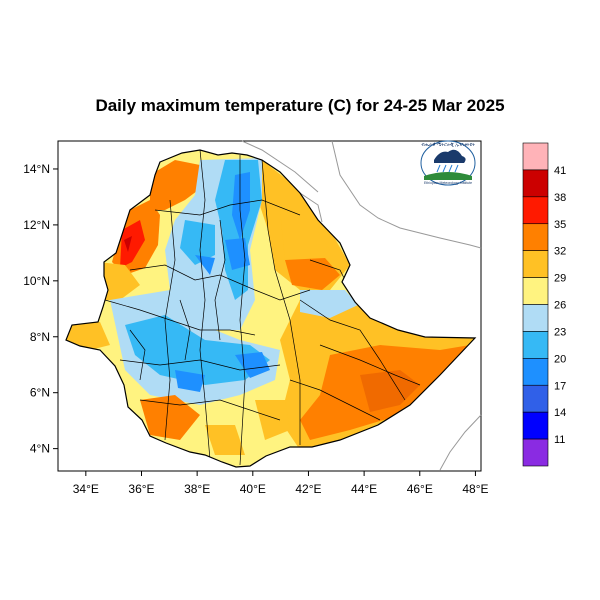 The image size is (600, 600). Describe the element at coordinates (40, 309) in the screenshot. I see `latitude-axis: 14°N 12°N 10°N 8°N 6°N 4°N` at that location.